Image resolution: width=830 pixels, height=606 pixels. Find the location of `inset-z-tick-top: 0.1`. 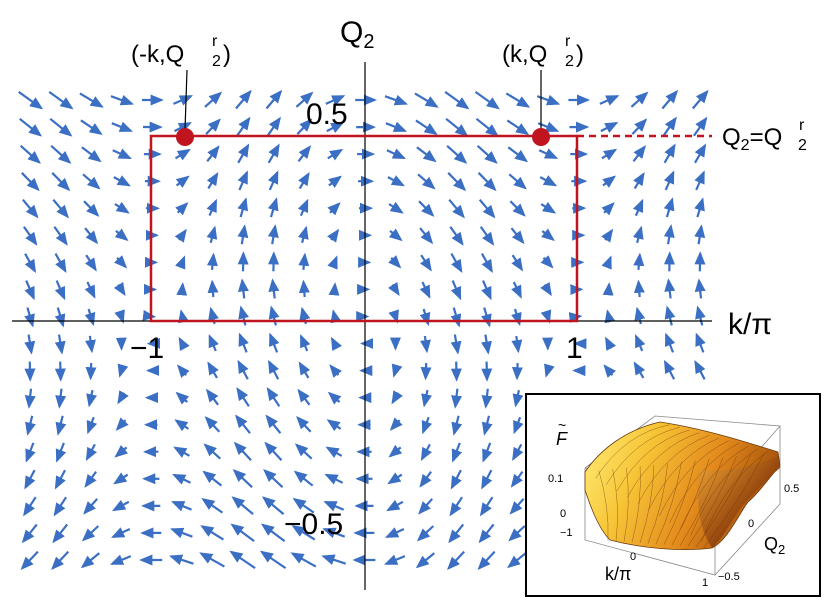

inset-z-tick-top: 0.1 is located at coordinates (555, 479).